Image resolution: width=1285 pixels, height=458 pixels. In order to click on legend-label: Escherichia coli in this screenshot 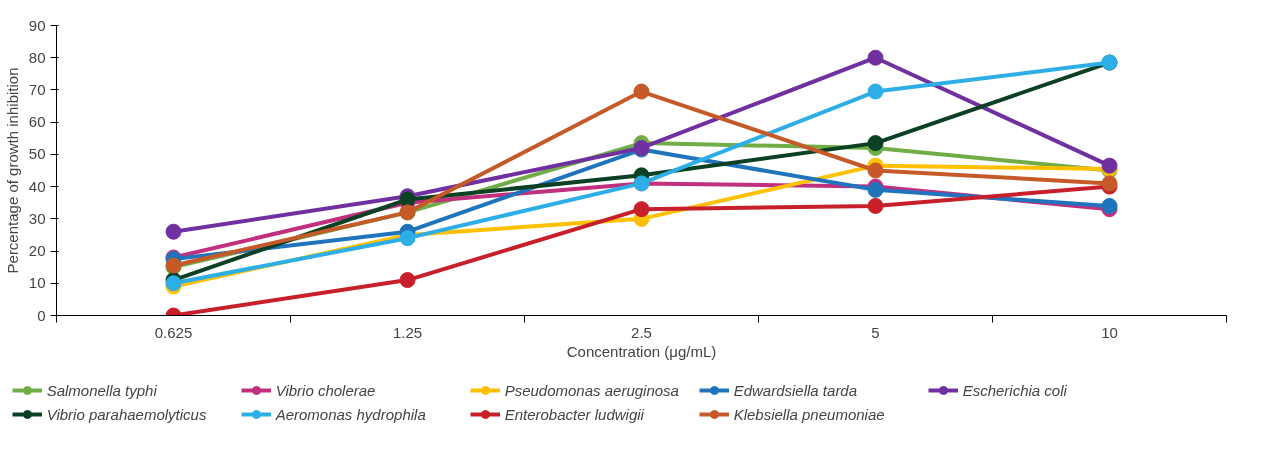, I will do `click(1015, 390)`.